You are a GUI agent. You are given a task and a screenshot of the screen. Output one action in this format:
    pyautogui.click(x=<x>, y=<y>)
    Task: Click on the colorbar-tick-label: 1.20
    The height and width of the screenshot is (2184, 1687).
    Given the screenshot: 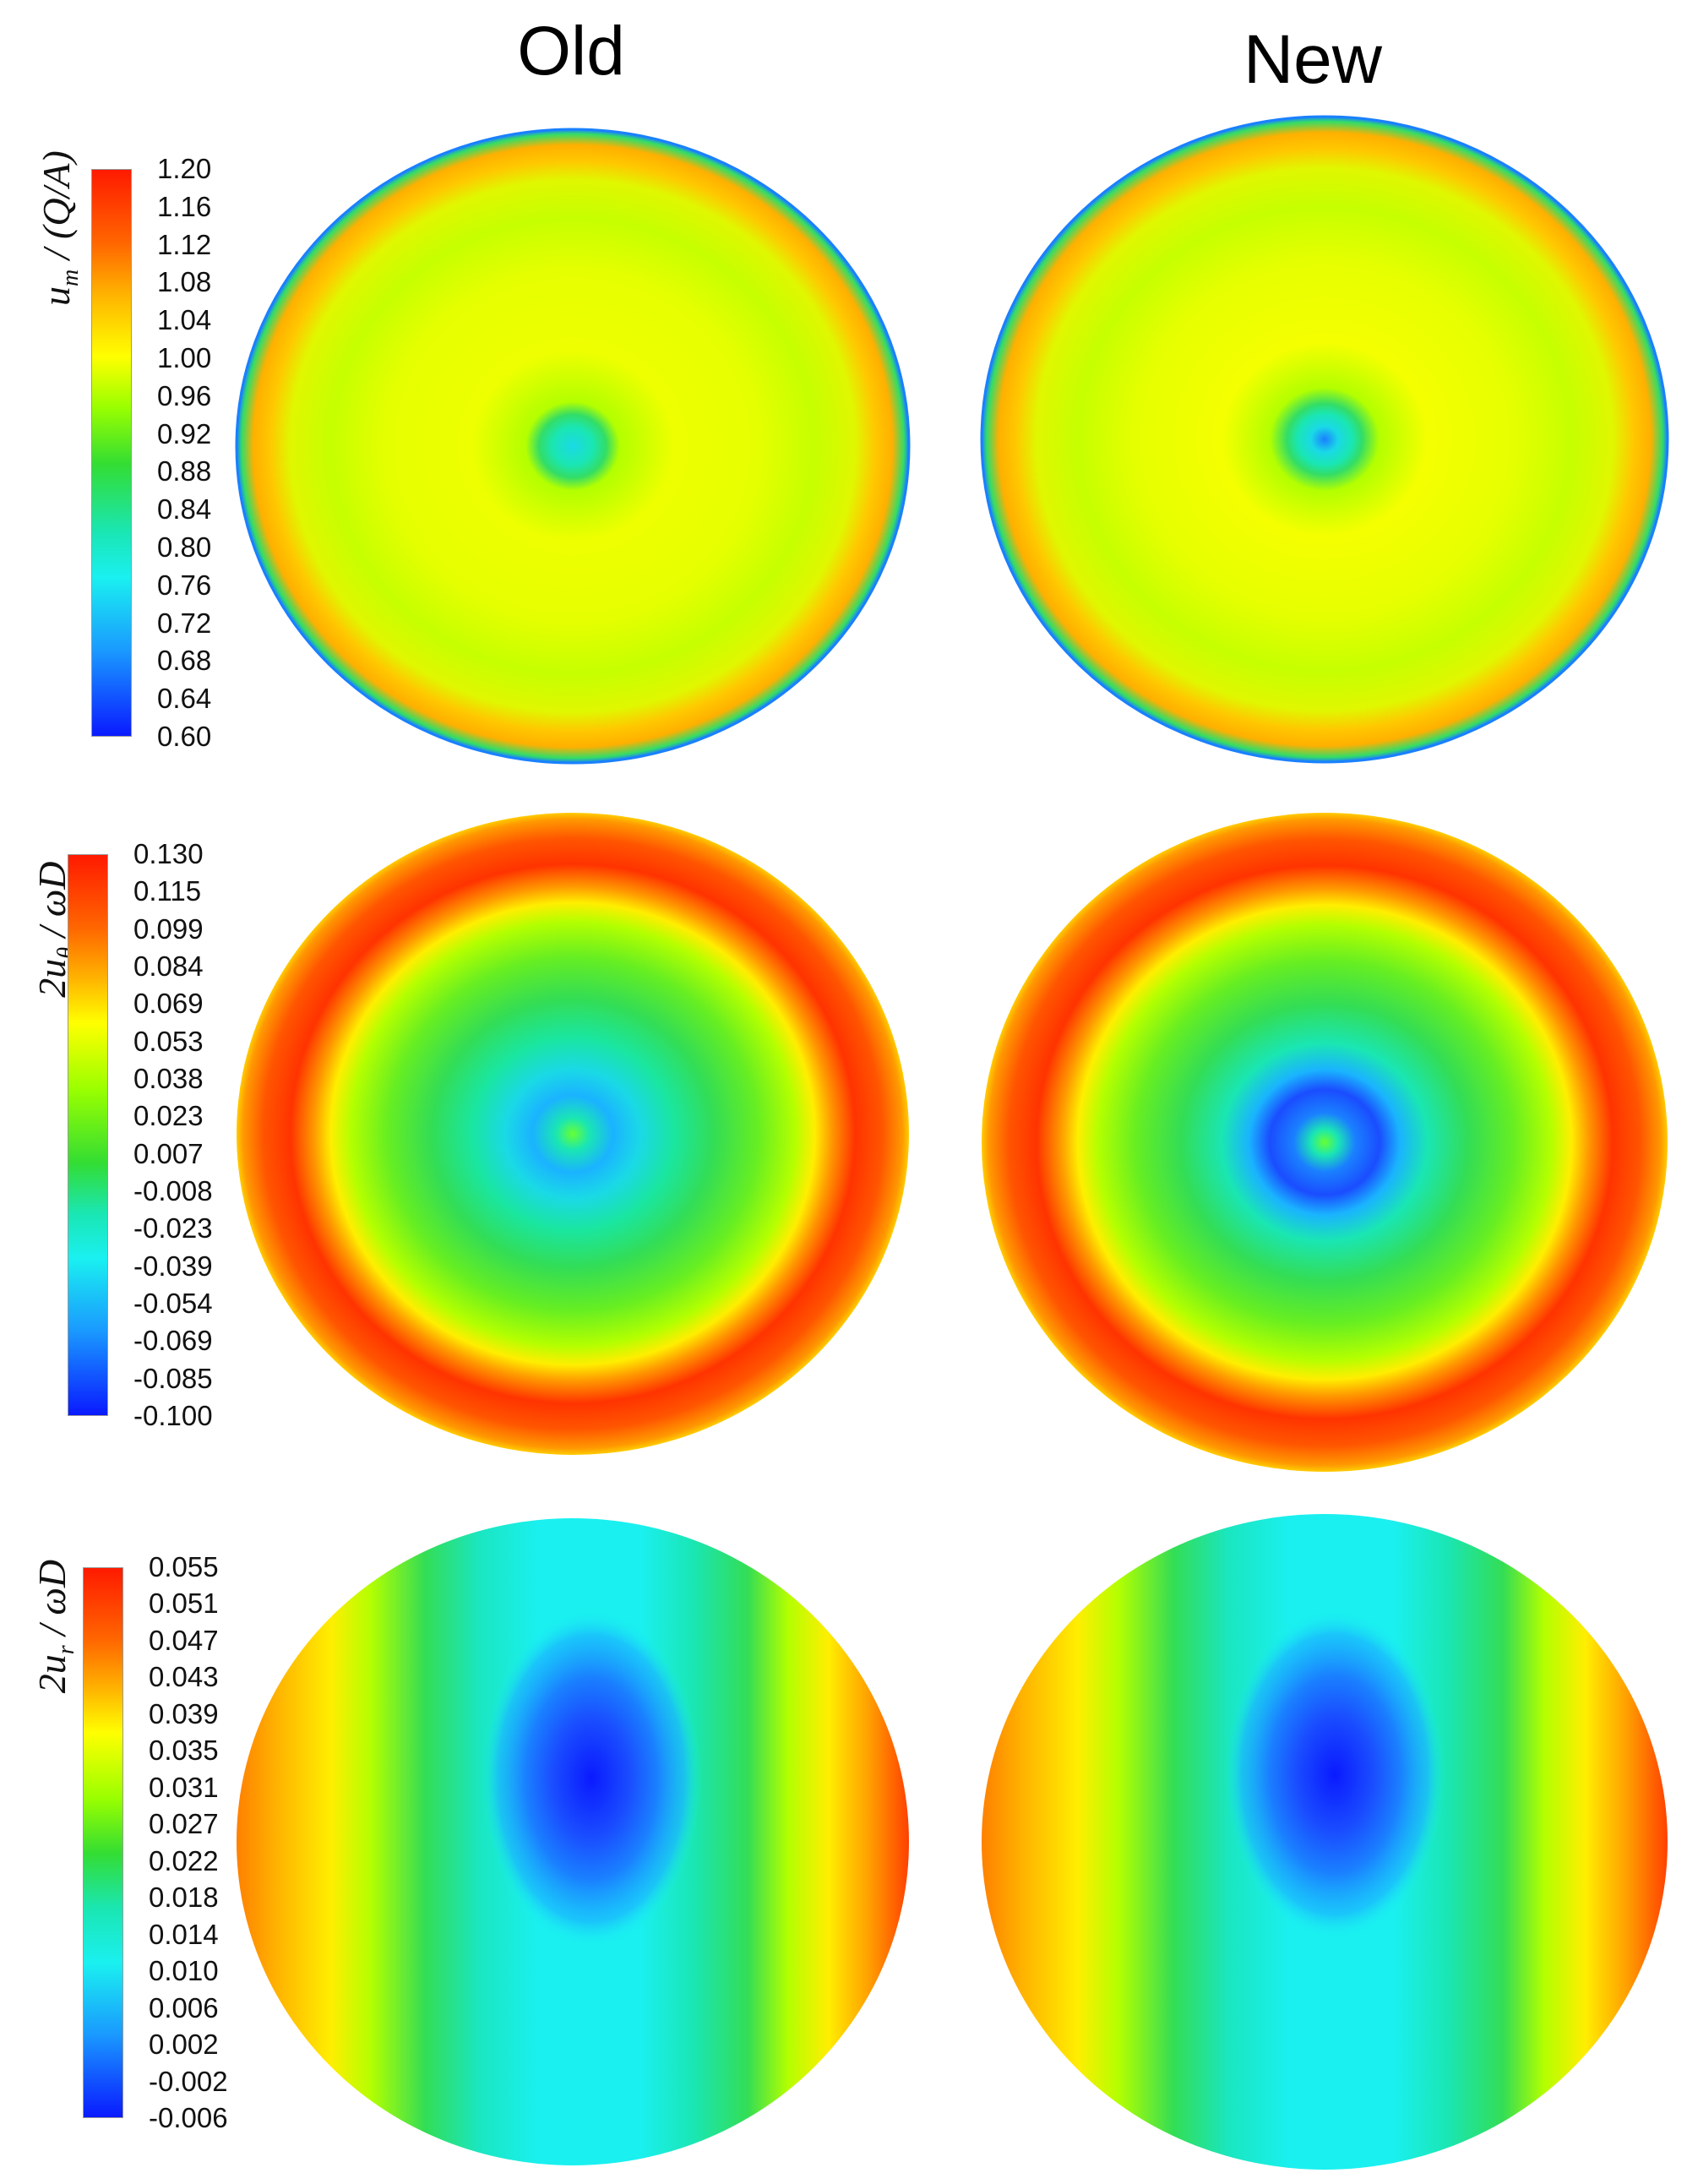 What is the action you would take?
    pyautogui.click(x=184, y=168)
    